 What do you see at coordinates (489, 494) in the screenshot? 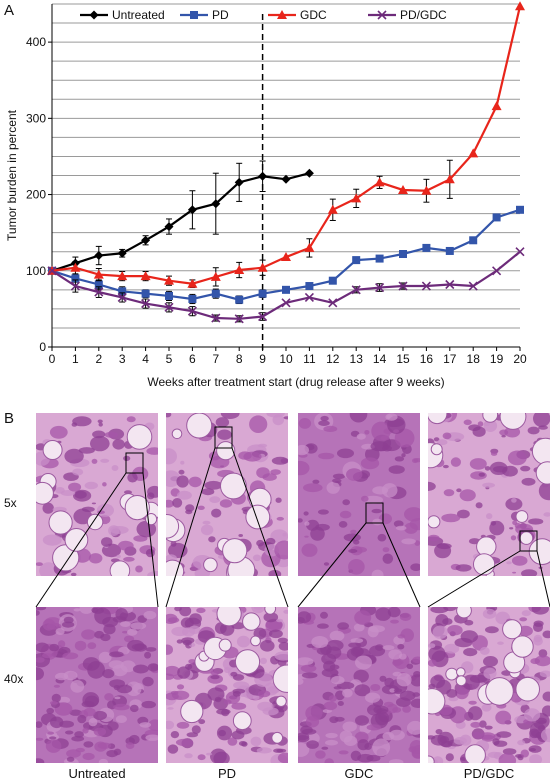
I see `histology-pdgdc-5x` at bounding box center [489, 494].